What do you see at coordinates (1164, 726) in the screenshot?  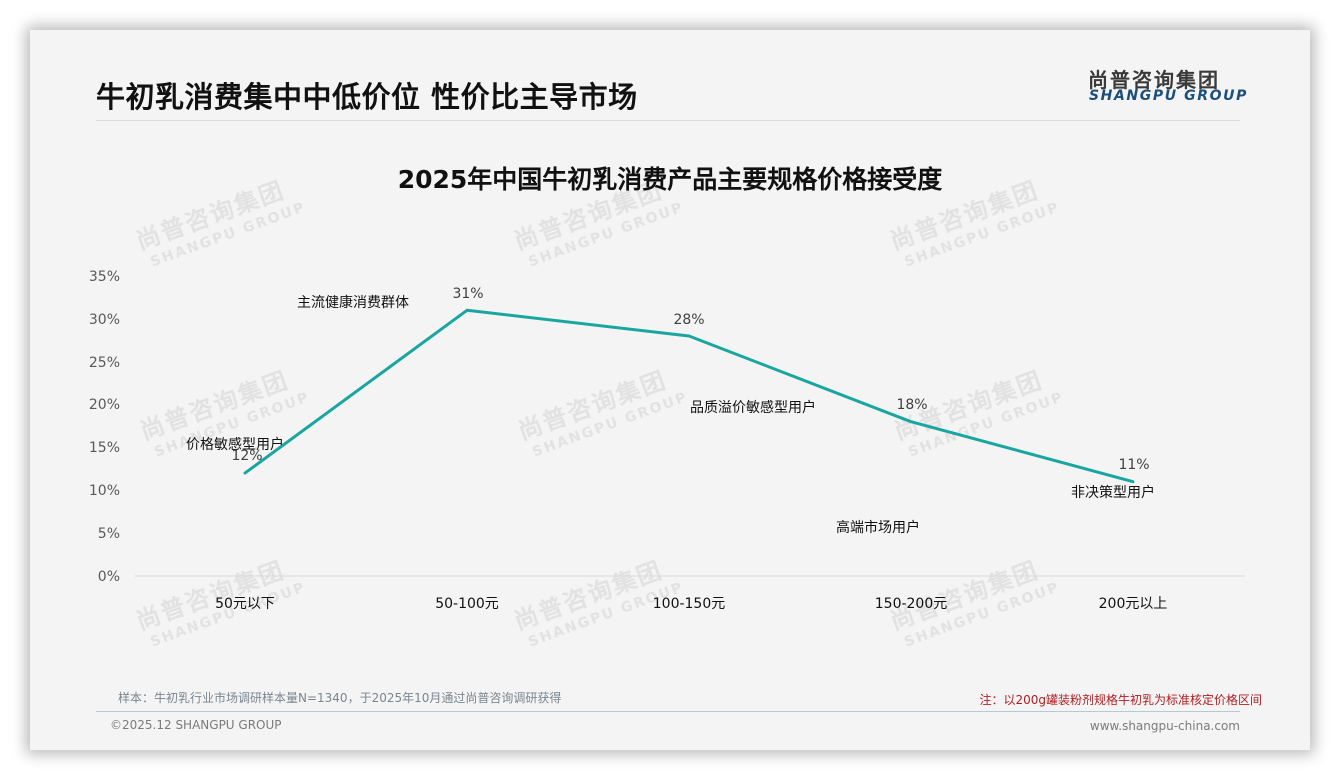 I see `website-link: www.shangpu-china.com` at bounding box center [1164, 726].